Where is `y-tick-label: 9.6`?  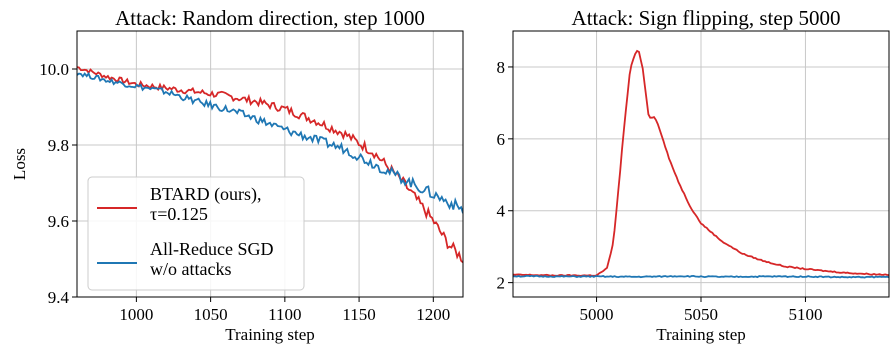
y-tick-label: 9.6 is located at coordinates (58, 221).